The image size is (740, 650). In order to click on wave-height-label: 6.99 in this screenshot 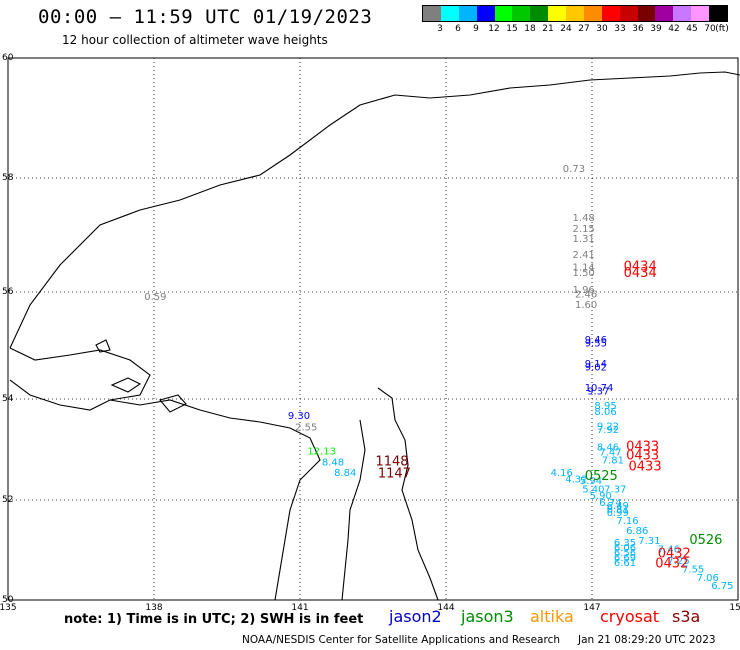, I will do `click(618, 513)`.